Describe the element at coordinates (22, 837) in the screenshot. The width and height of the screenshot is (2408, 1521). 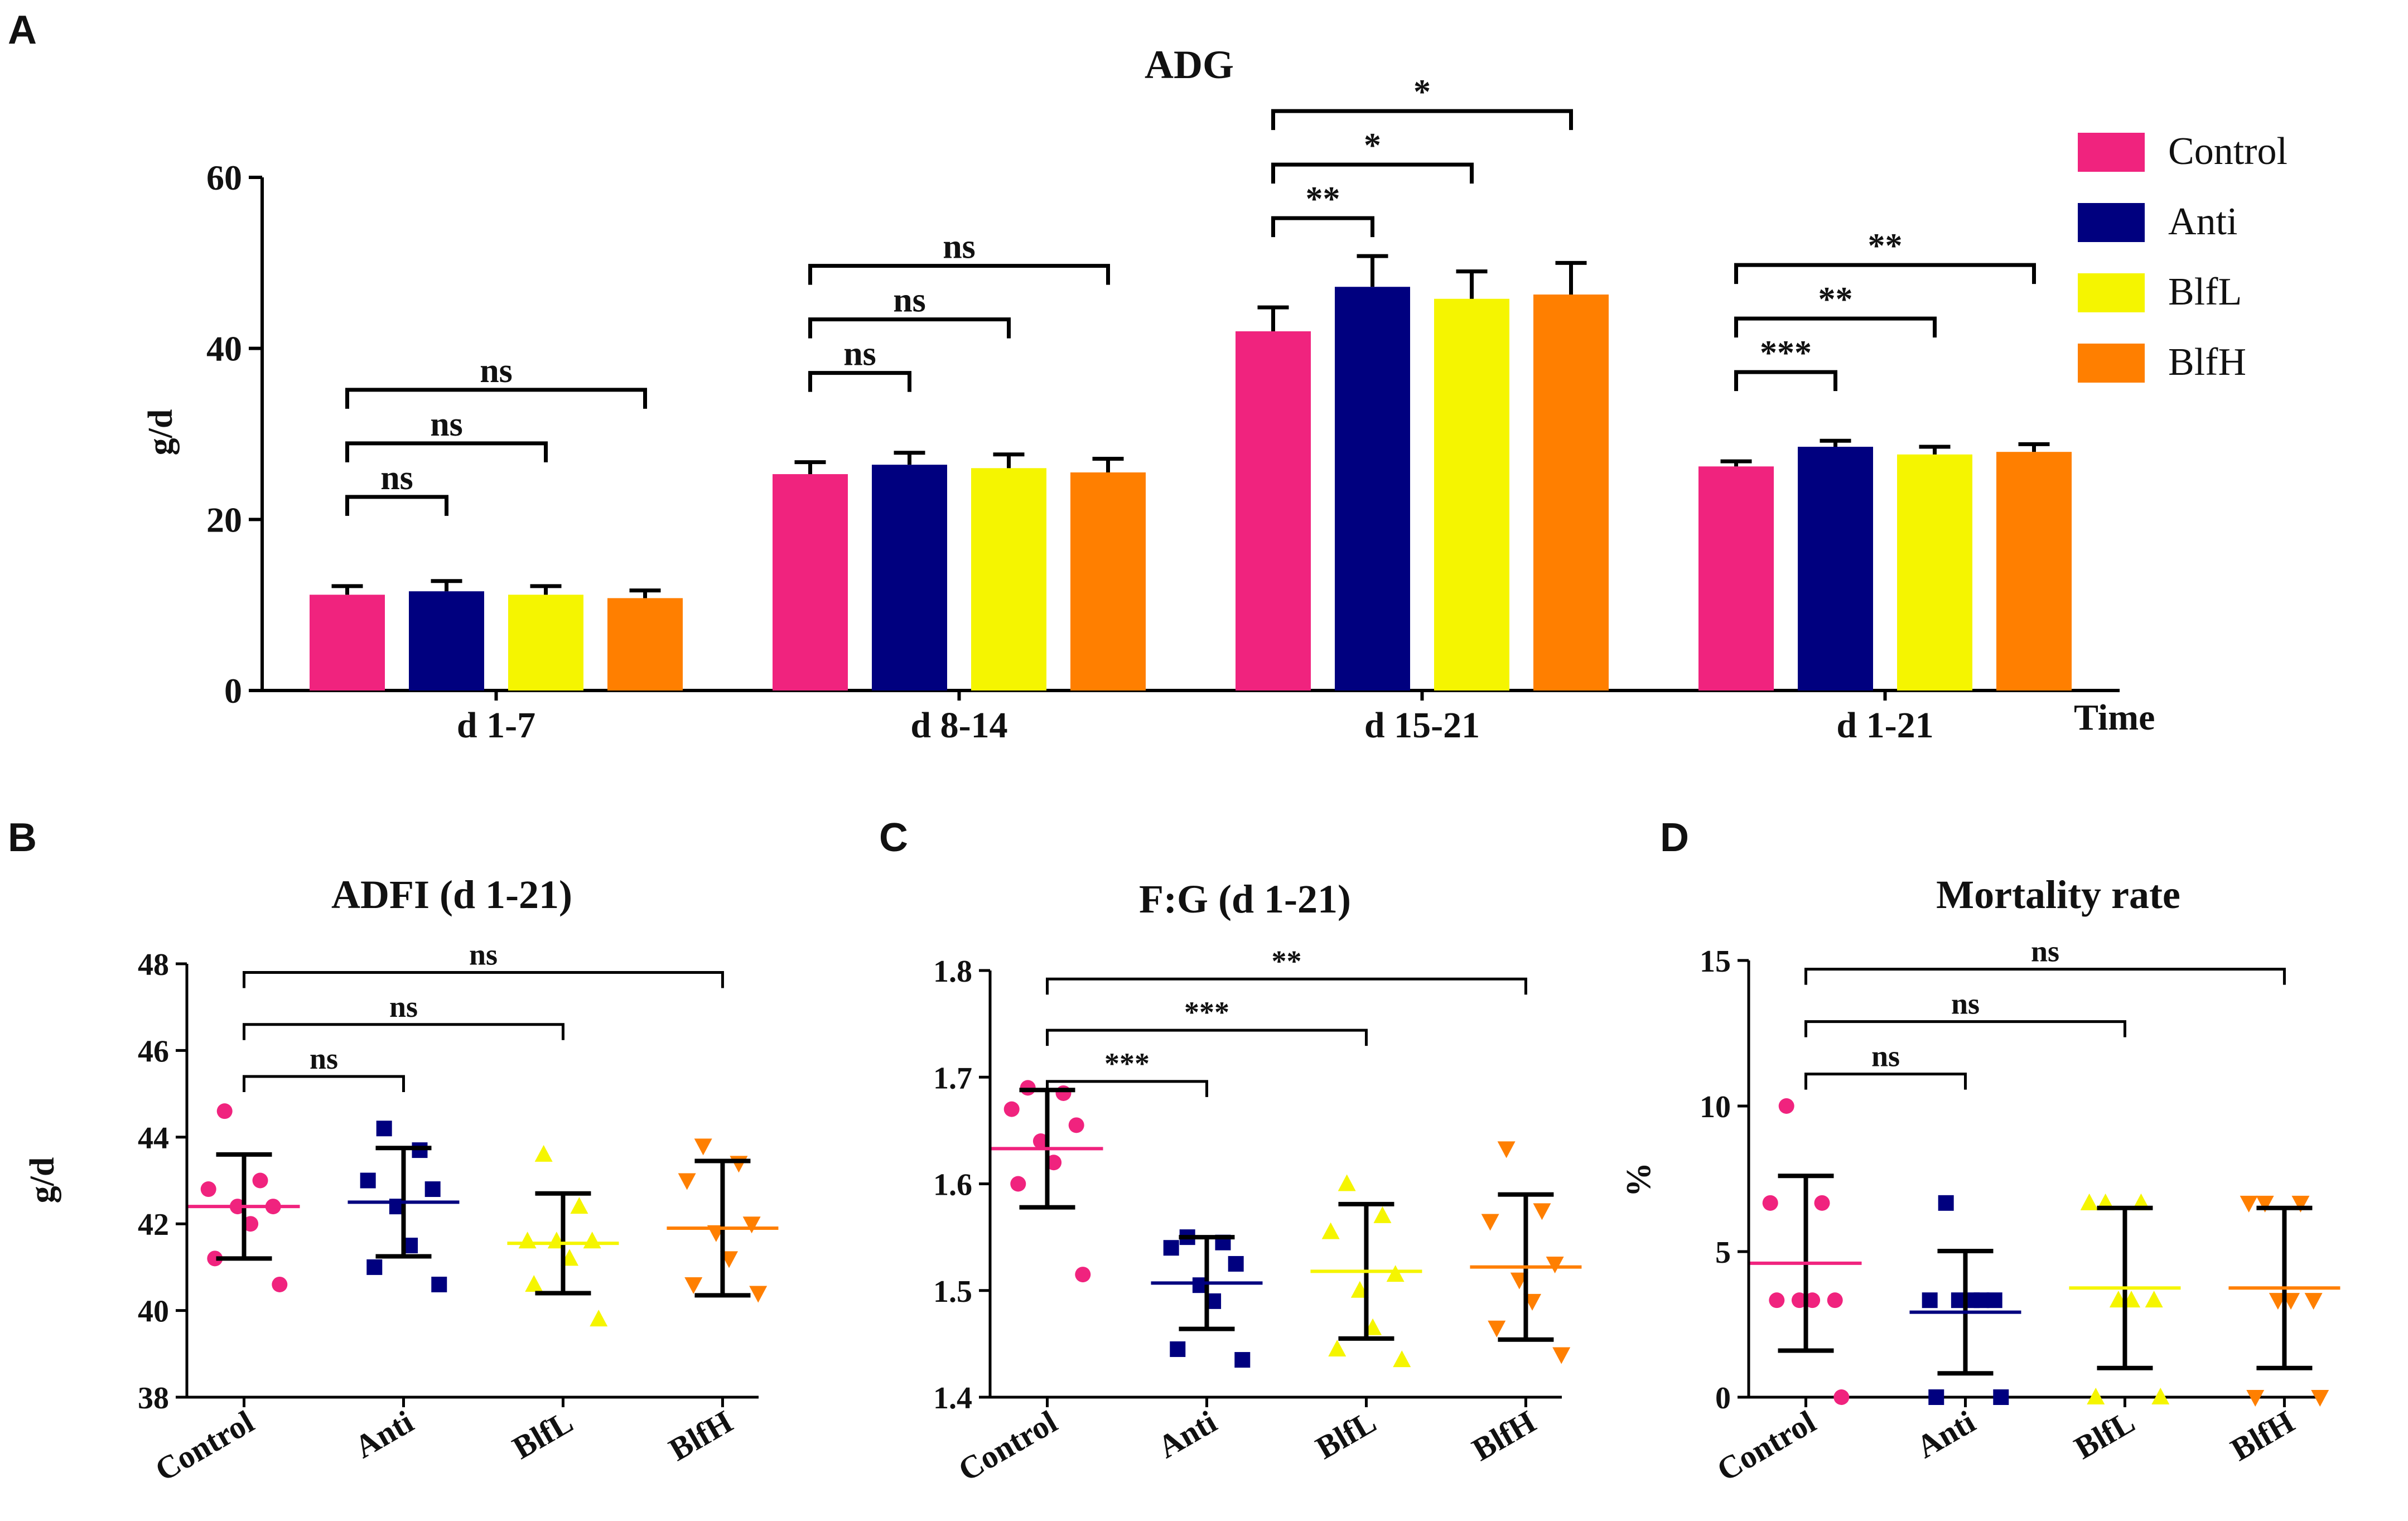
I see `panel-letter-b: B` at that location.